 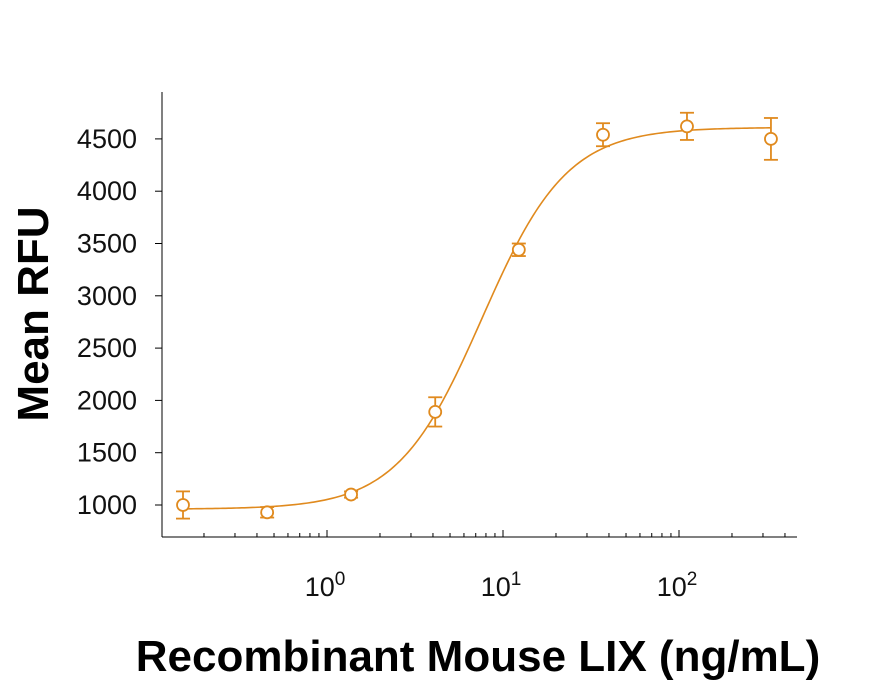 What do you see at coordinates (107, 505) in the screenshot?
I see `y-tick-label: 1000` at bounding box center [107, 505].